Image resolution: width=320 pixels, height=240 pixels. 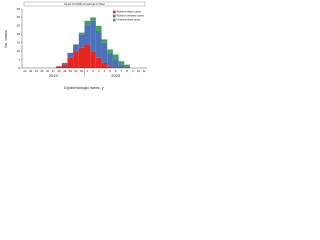 What do you see at coordinates (19, 26) in the screenshot?
I see `y-tick-label: 25` at bounding box center [19, 26].